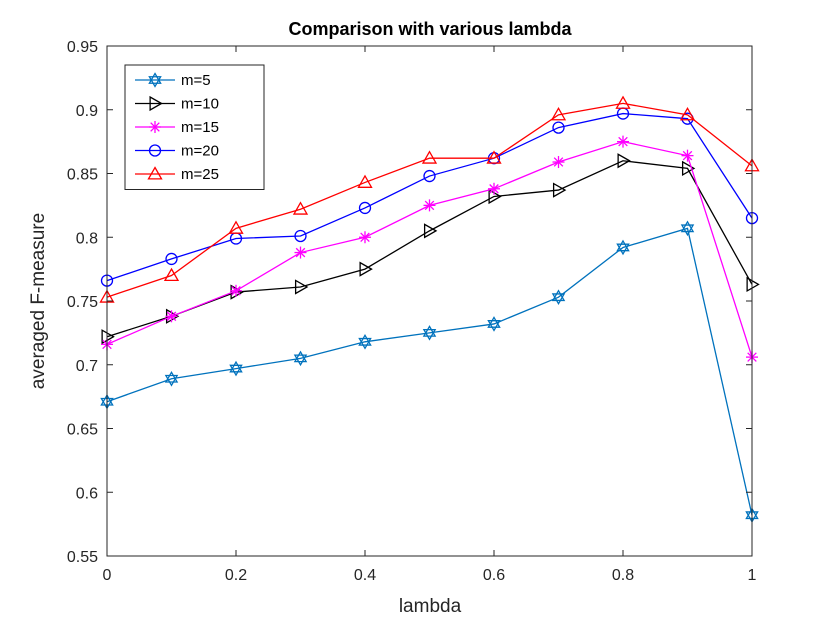 This screenshot has height=623, width=830. I want to click on legend-label: m=15, so click(200, 127).